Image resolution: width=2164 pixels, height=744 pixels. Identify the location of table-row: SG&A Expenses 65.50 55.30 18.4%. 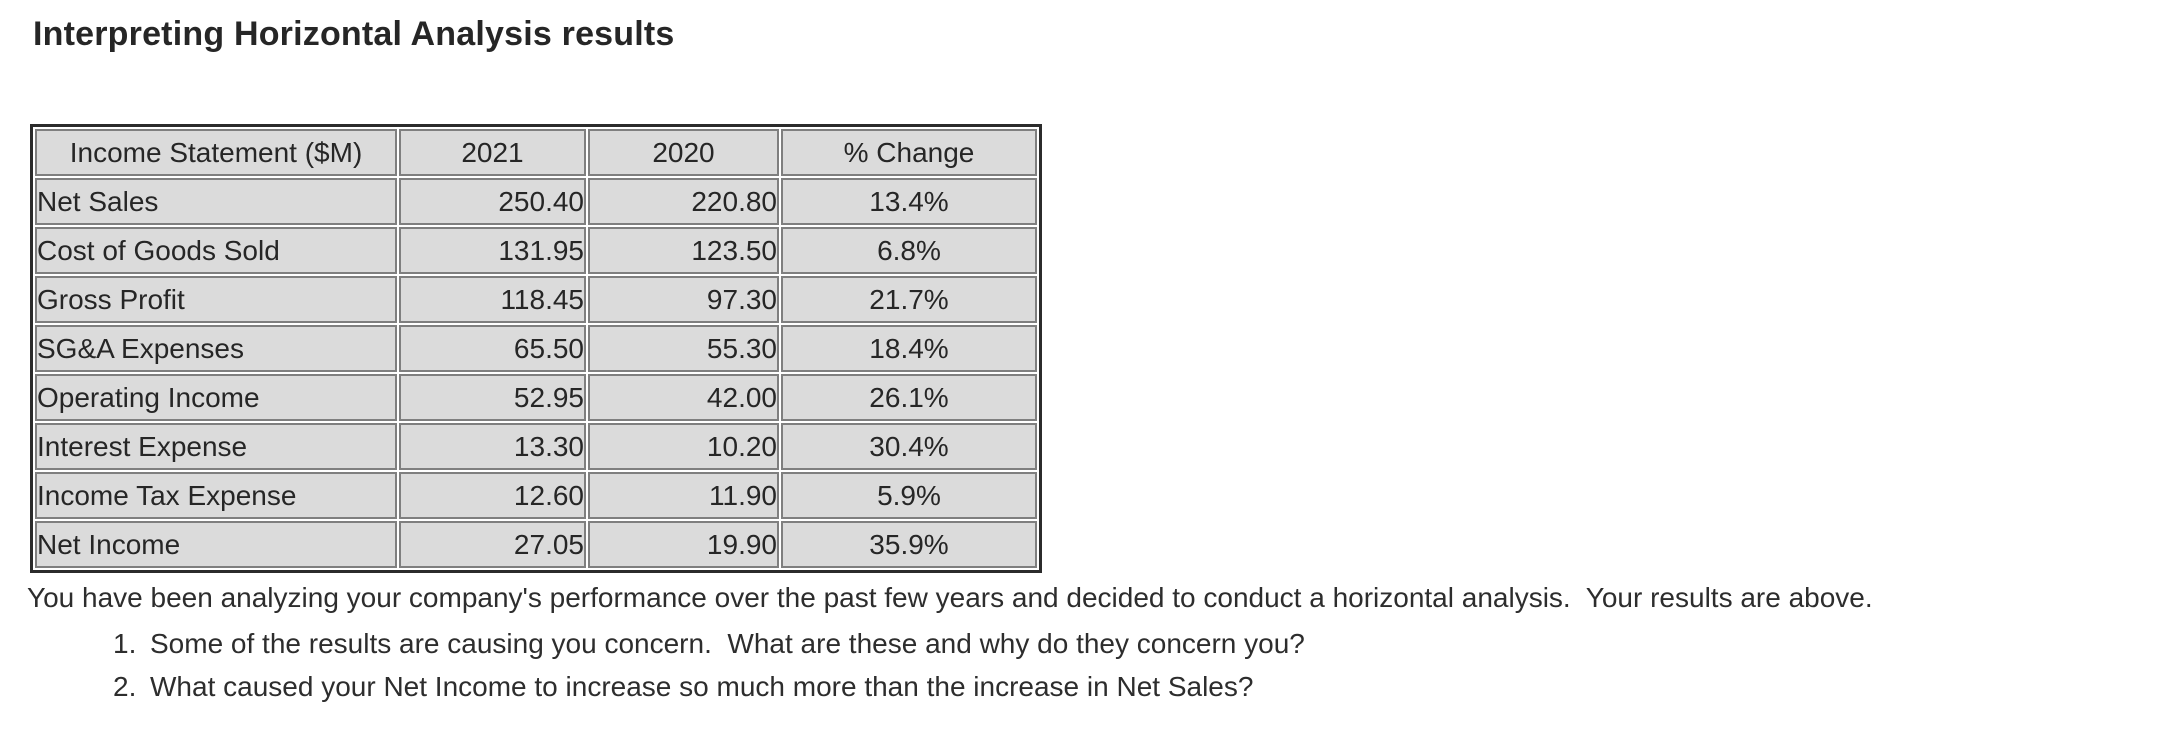
(536, 348).